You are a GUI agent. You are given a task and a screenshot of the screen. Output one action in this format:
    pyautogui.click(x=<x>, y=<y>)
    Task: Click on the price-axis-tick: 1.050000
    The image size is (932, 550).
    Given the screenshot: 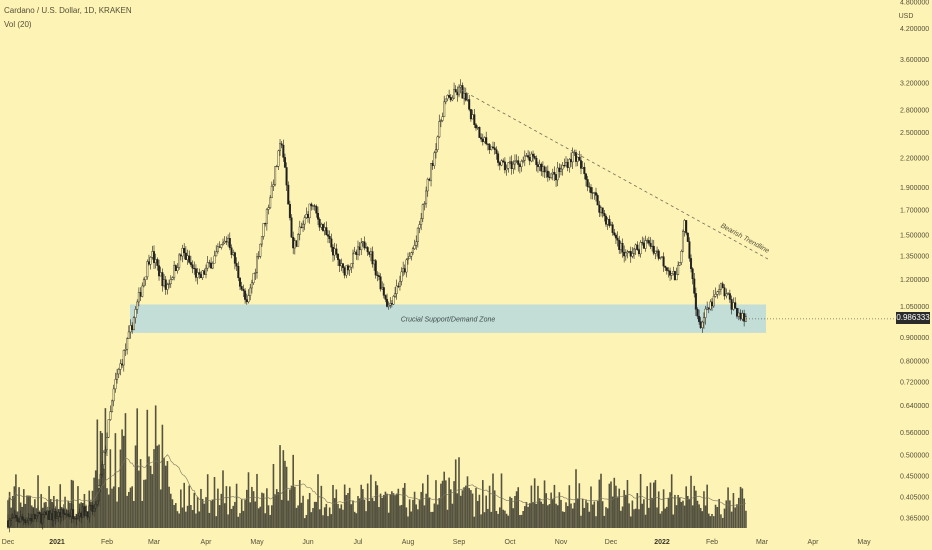 What is the action you would take?
    pyautogui.click(x=914, y=307)
    